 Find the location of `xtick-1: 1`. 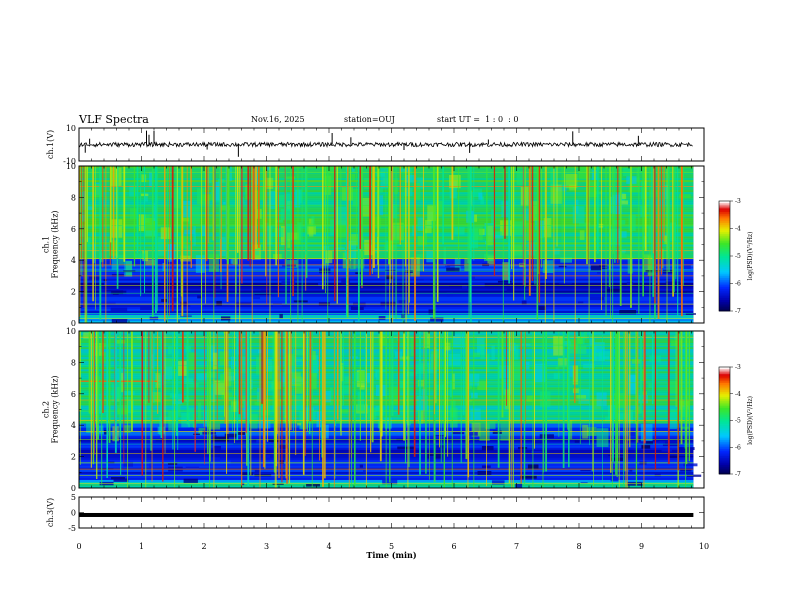

xtick-1: 1 is located at coordinates (141, 546).